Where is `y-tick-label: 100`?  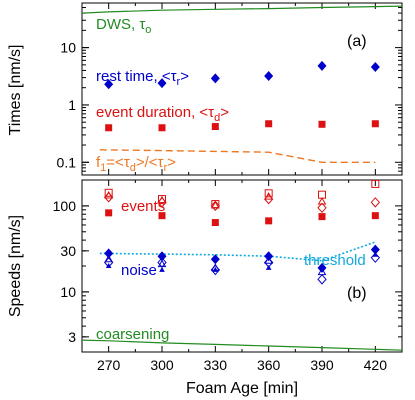
y-tick-label: 100 is located at coordinates (65, 206).